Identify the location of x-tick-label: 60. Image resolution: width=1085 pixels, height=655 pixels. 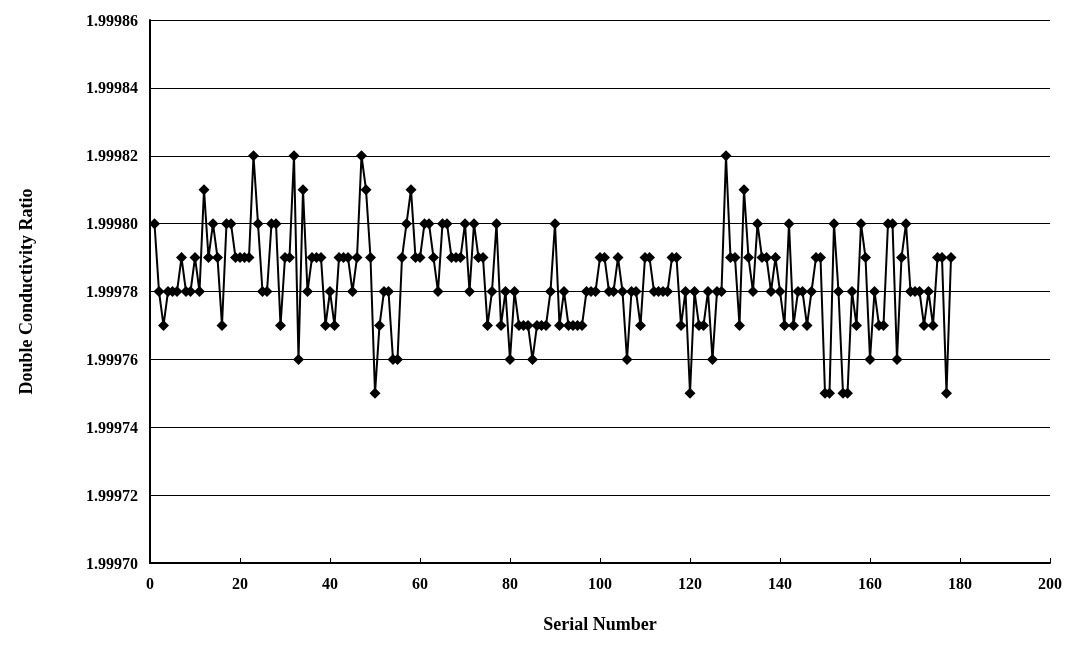
(420, 583).